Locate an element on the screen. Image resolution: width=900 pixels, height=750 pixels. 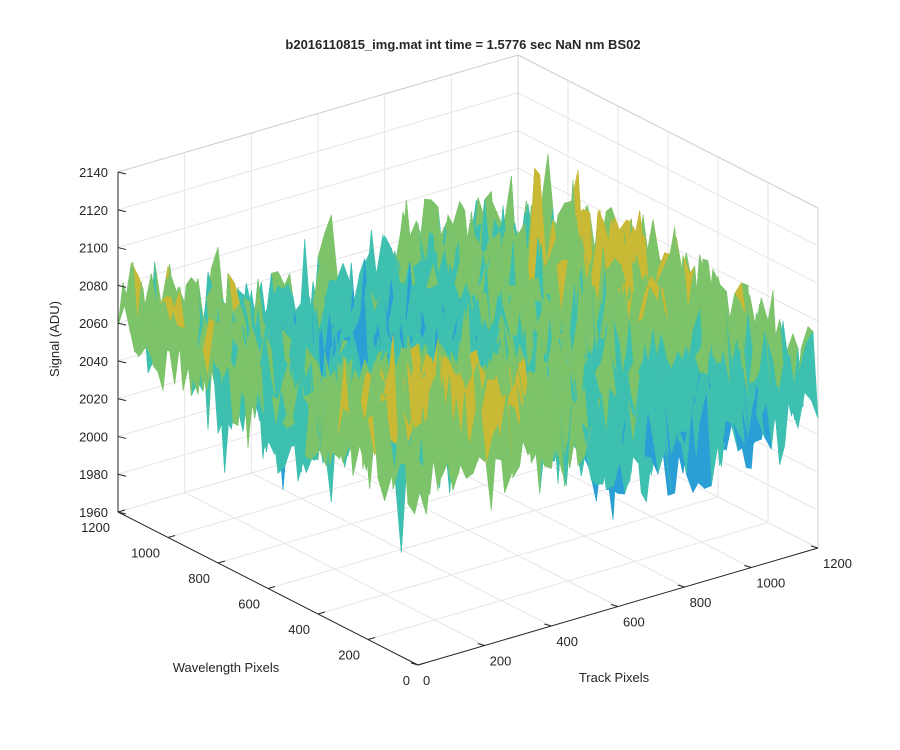
x-tick-label: 800 is located at coordinates (701, 602).